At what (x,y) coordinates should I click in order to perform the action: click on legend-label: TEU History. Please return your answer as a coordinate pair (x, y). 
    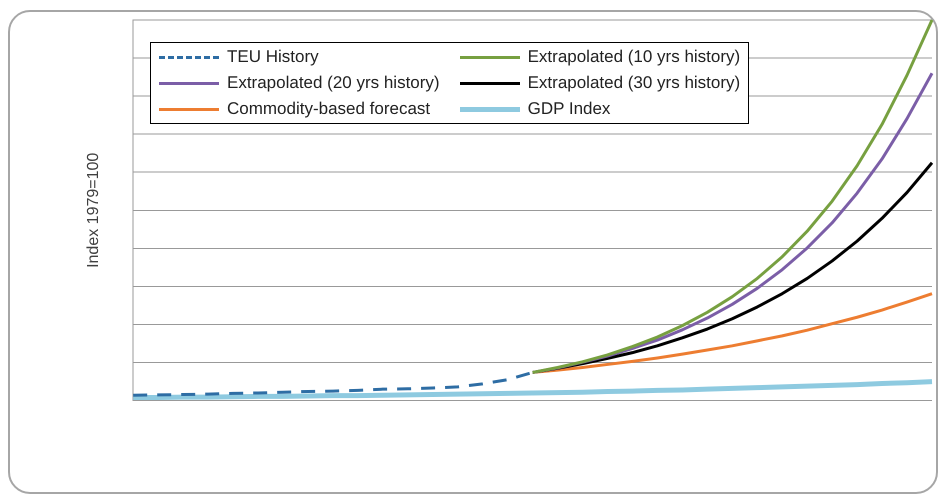
    Looking at the image, I should click on (273, 57).